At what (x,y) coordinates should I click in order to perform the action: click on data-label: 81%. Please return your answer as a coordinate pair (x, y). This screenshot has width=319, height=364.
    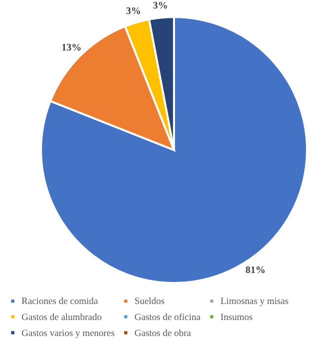
    Looking at the image, I should click on (256, 270).